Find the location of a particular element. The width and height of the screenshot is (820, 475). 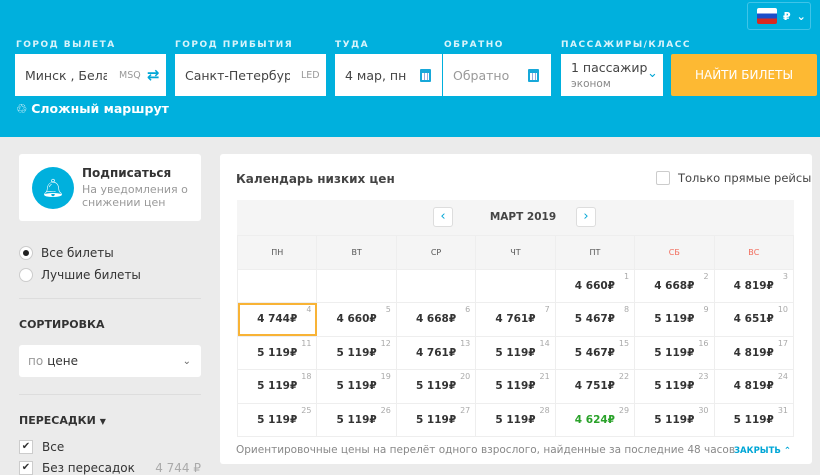

prev-month-button: ‹ is located at coordinates (443, 217).